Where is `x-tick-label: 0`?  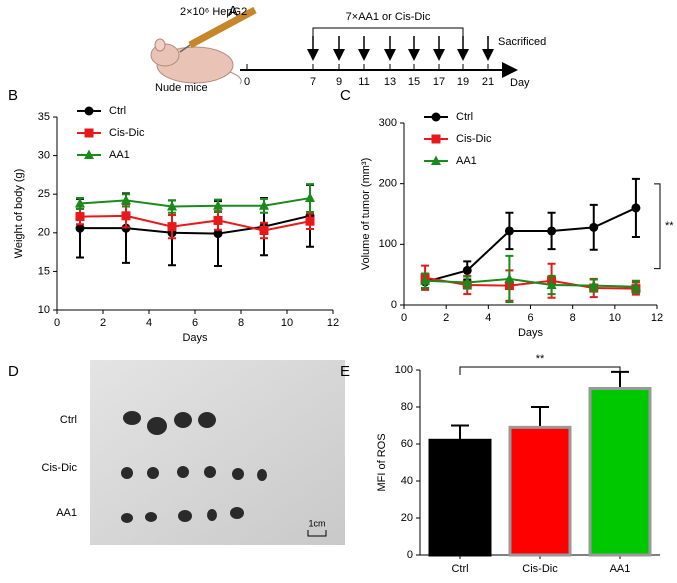
x-tick-label: 0 is located at coordinates (404, 318).